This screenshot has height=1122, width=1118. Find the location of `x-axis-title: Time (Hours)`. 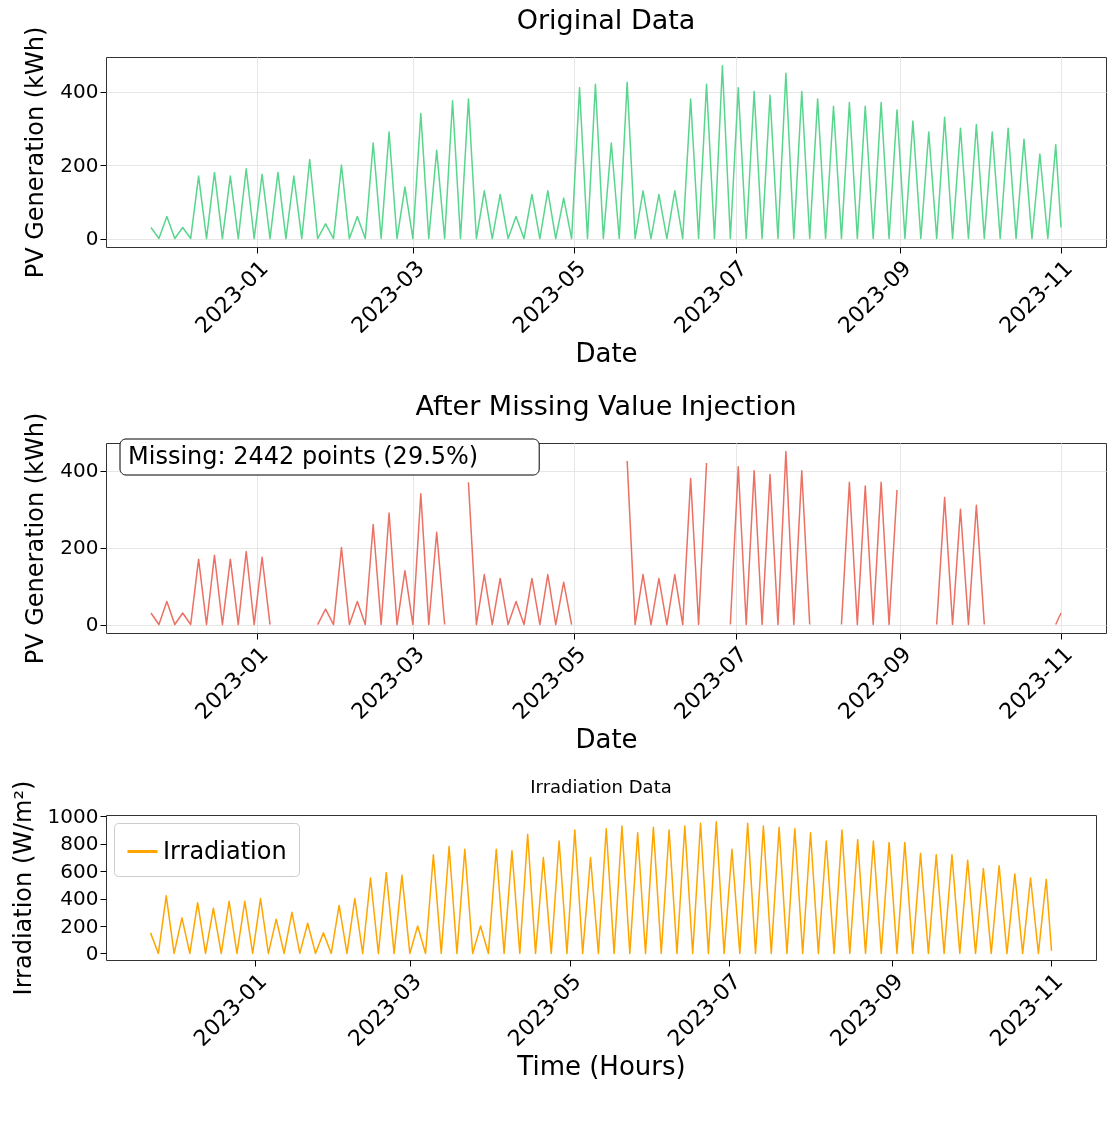

x-axis-title: Time (Hours) is located at coordinates (601, 1066).